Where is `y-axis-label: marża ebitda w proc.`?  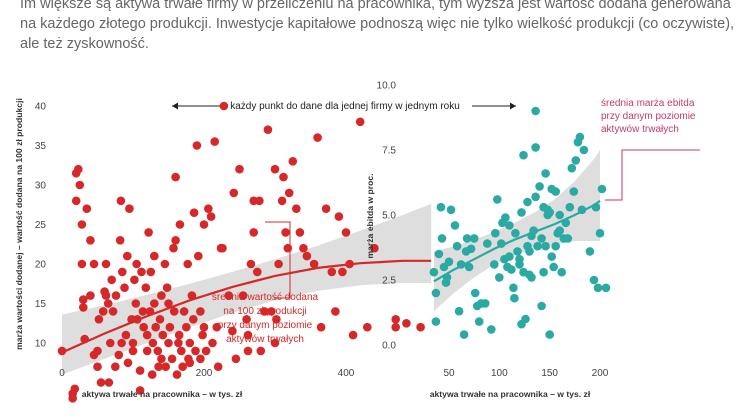
y-axis-label: marża ebitda w proc. is located at coordinates (370, 215).